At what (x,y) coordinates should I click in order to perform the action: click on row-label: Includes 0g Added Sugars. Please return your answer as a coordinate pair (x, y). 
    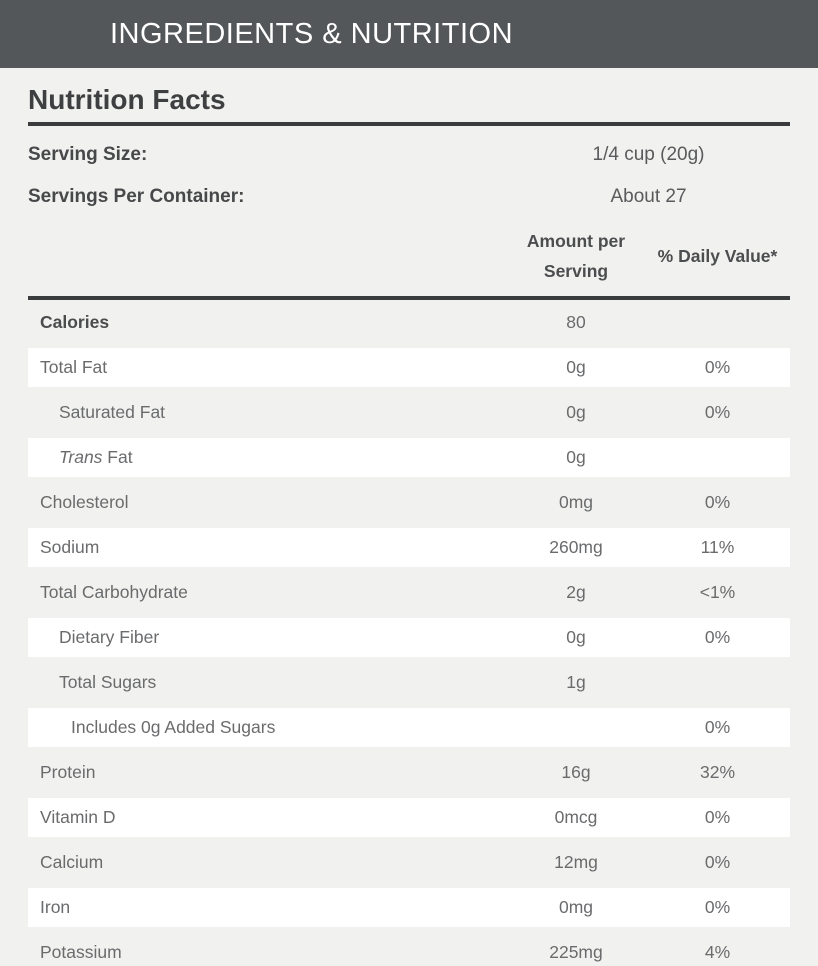
    Looking at the image, I should click on (173, 727).